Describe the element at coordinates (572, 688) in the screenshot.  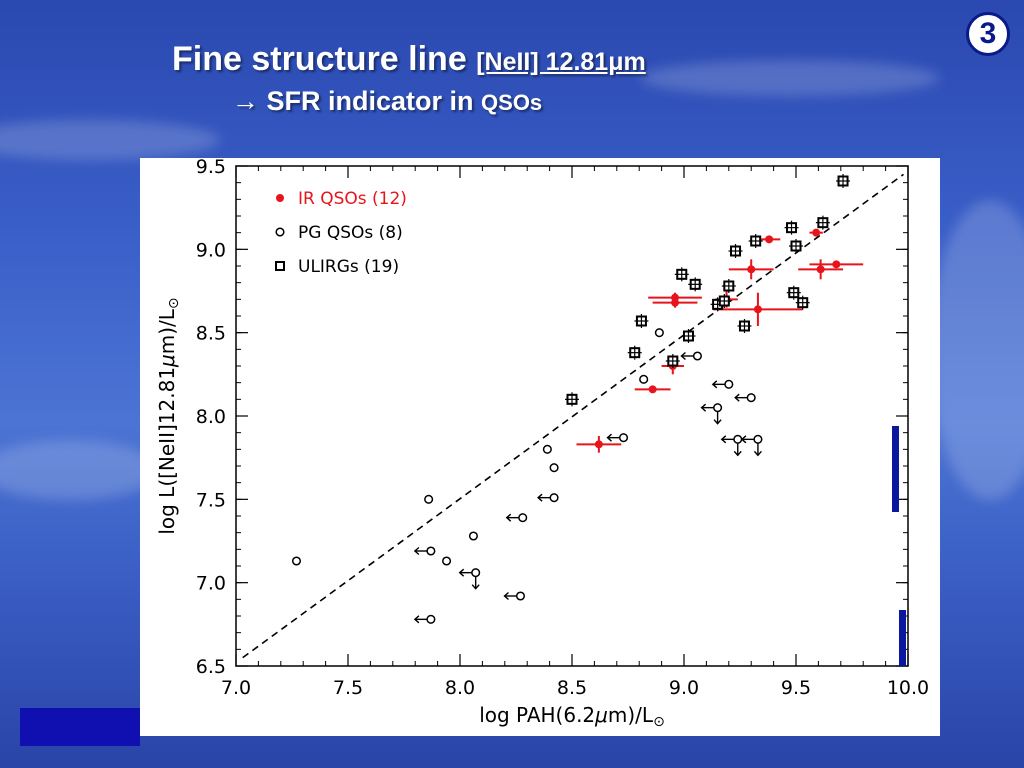
I see `x-tick-label: 8.5` at that location.